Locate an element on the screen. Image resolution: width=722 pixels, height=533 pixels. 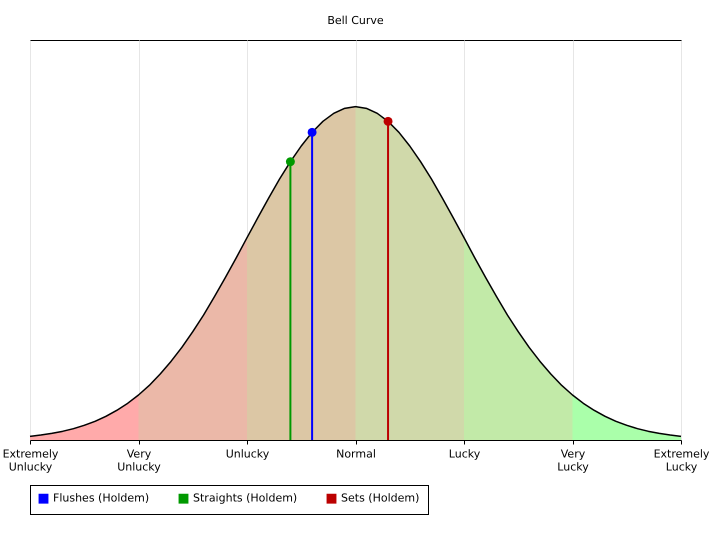
x-tick-label: Unlucky is located at coordinates (248, 454).